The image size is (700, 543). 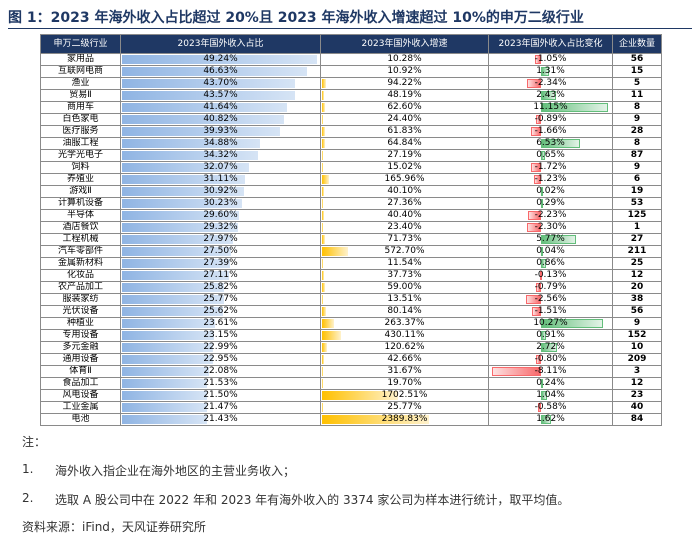 What do you see at coordinates (220, 227) in the screenshot?
I see `cell-value: 29.32%` at bounding box center [220, 227].